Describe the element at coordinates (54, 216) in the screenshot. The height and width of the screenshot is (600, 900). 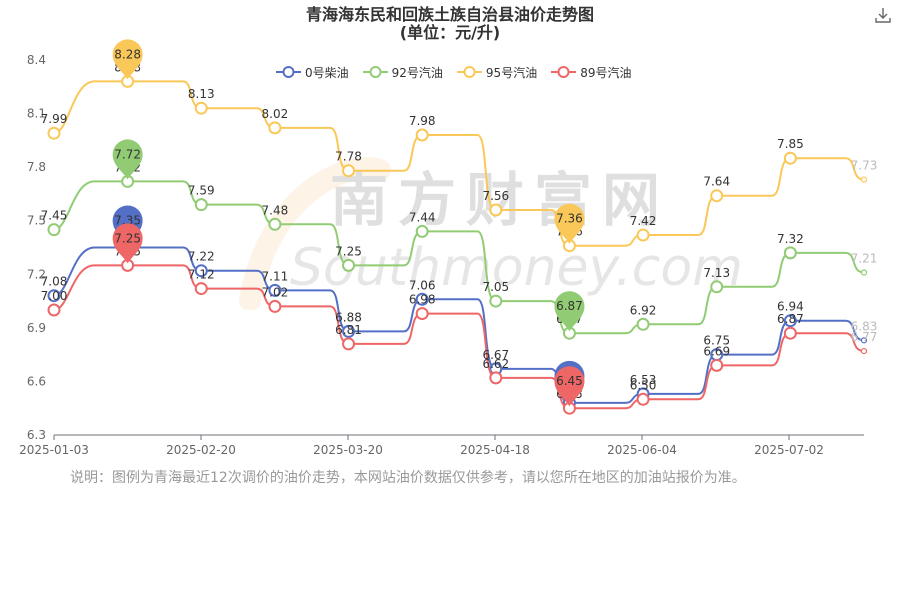
I see `data-label: 7.45` at that location.